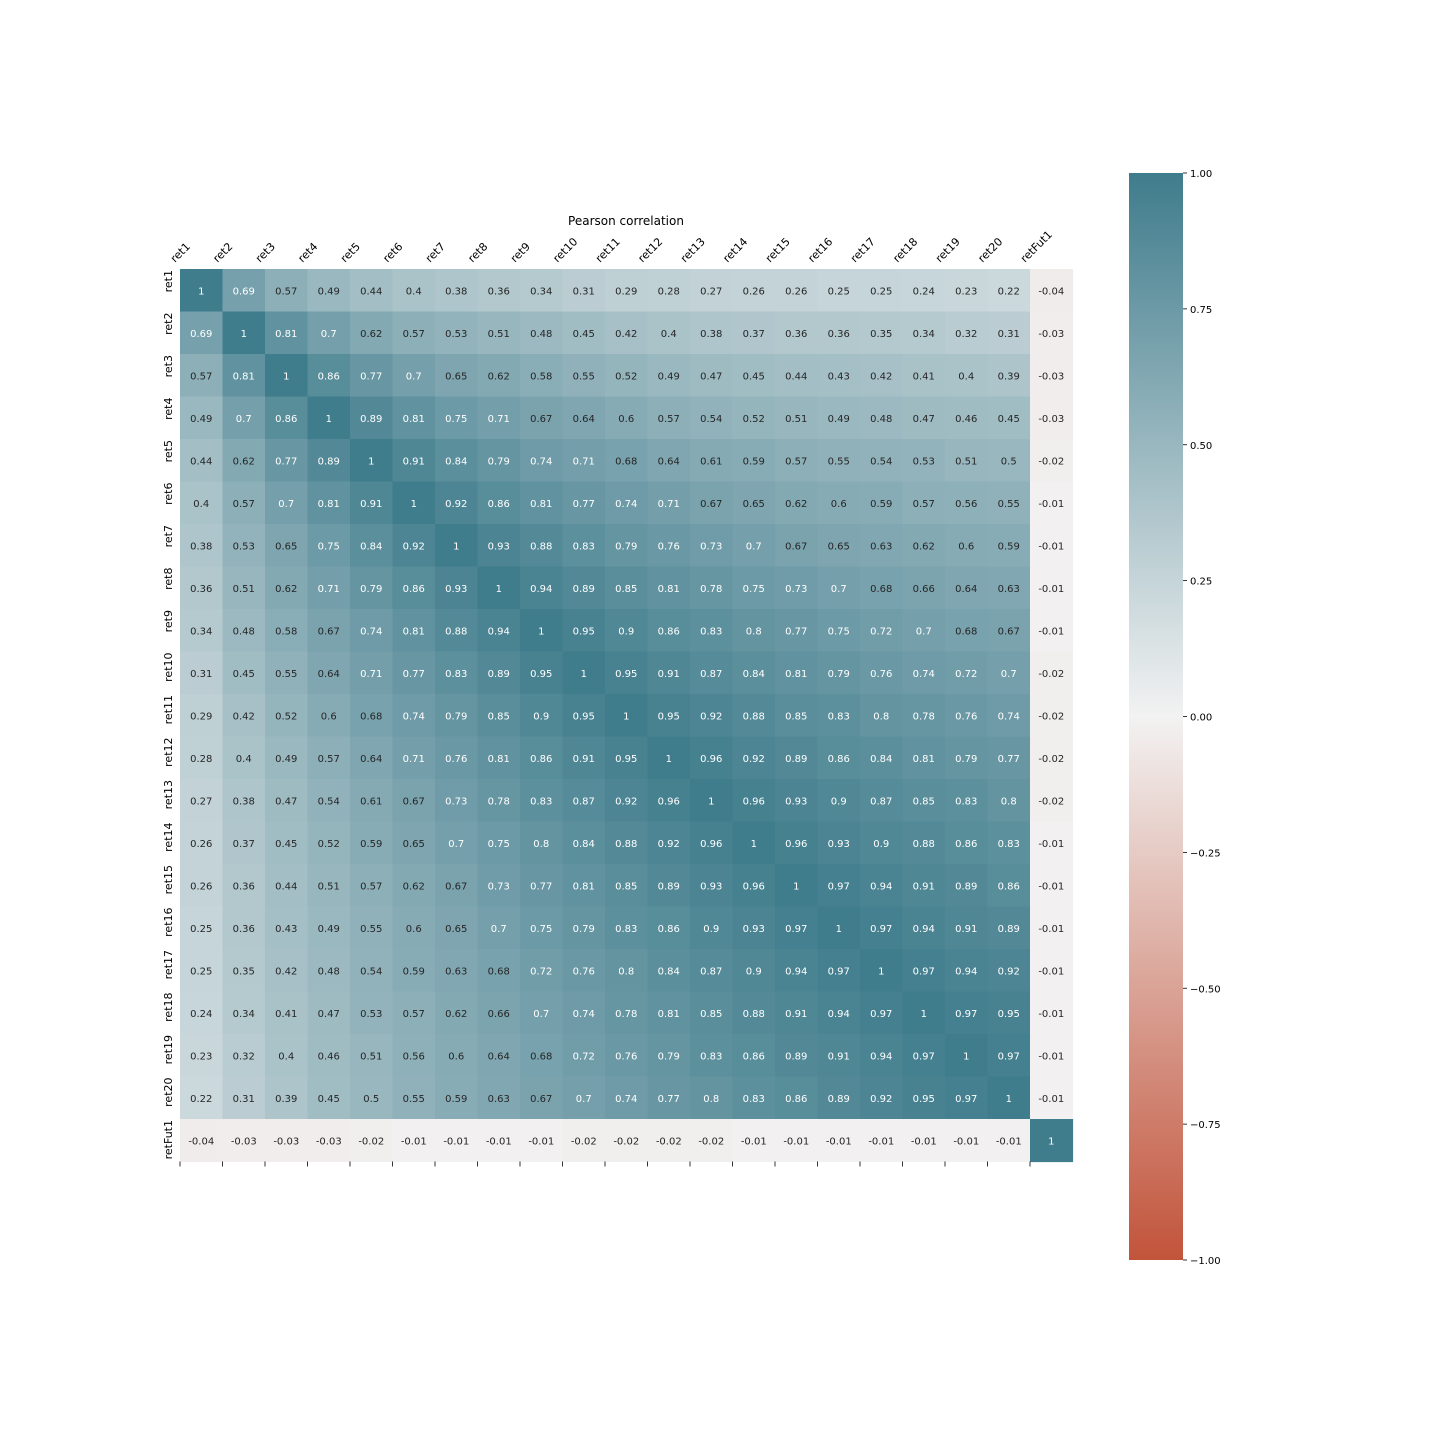 The image size is (1440, 1440). Describe the element at coordinates (329, 929) in the screenshot. I see `cell-value-label: 0.49` at that location.